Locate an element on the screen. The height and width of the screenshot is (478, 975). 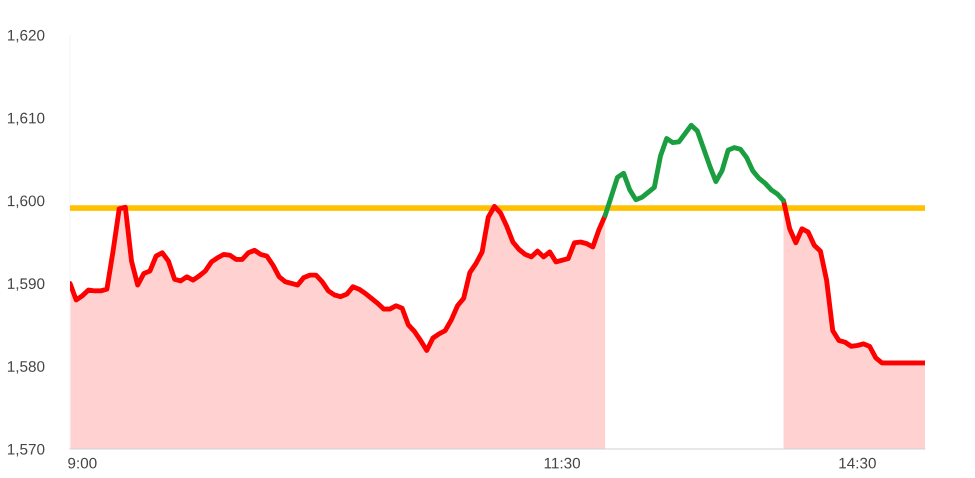
y-tick-label: 1,600 is located at coordinates (26, 201).